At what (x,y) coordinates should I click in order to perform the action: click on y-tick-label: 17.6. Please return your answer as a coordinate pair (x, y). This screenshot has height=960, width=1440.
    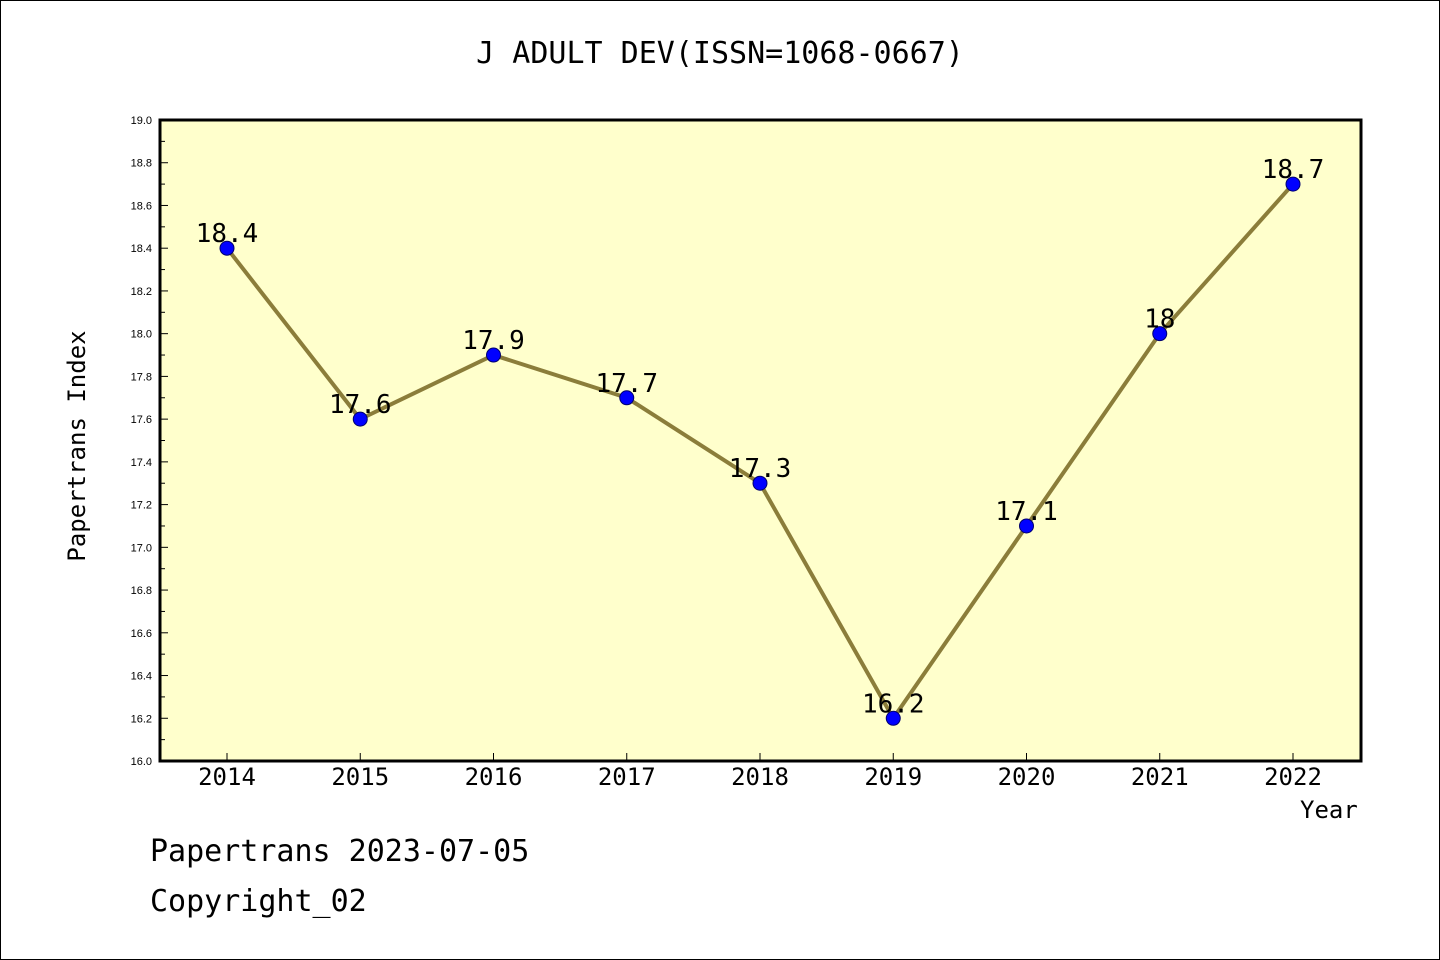
    Looking at the image, I should click on (141, 420).